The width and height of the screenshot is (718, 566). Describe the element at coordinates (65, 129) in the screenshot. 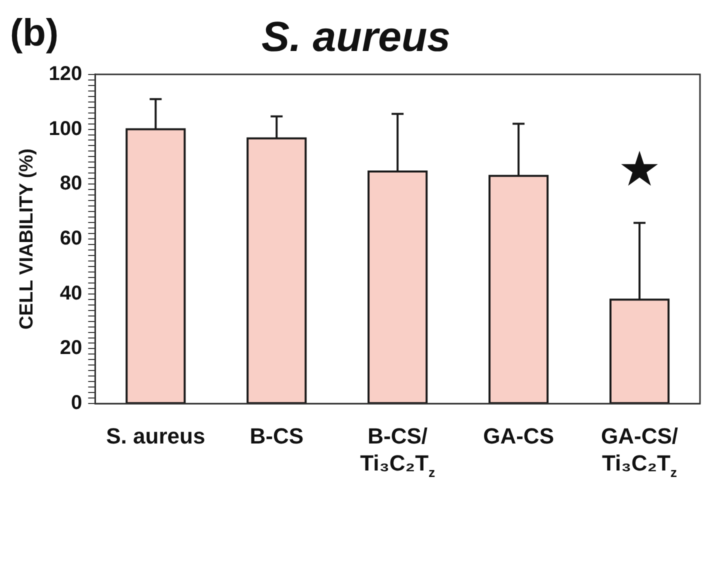

I see `y-tick-label: 100` at that location.